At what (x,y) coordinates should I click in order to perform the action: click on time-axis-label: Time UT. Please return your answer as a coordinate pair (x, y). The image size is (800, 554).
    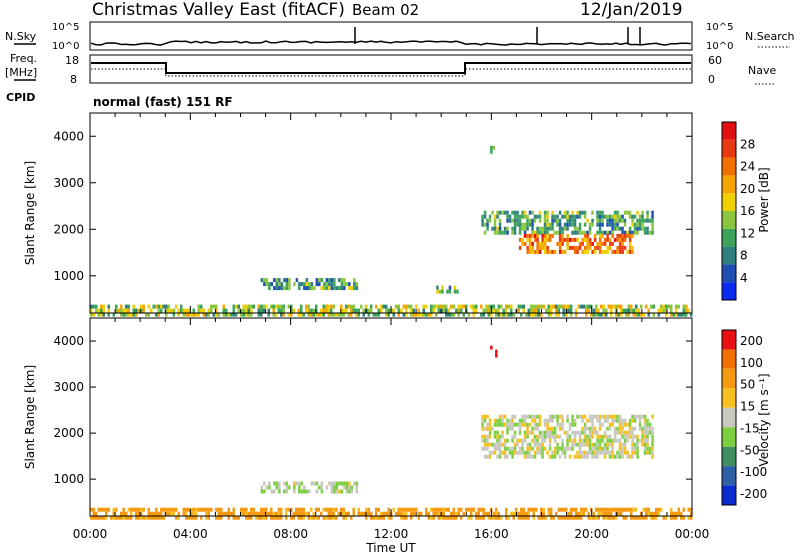
    Looking at the image, I should click on (390, 547).